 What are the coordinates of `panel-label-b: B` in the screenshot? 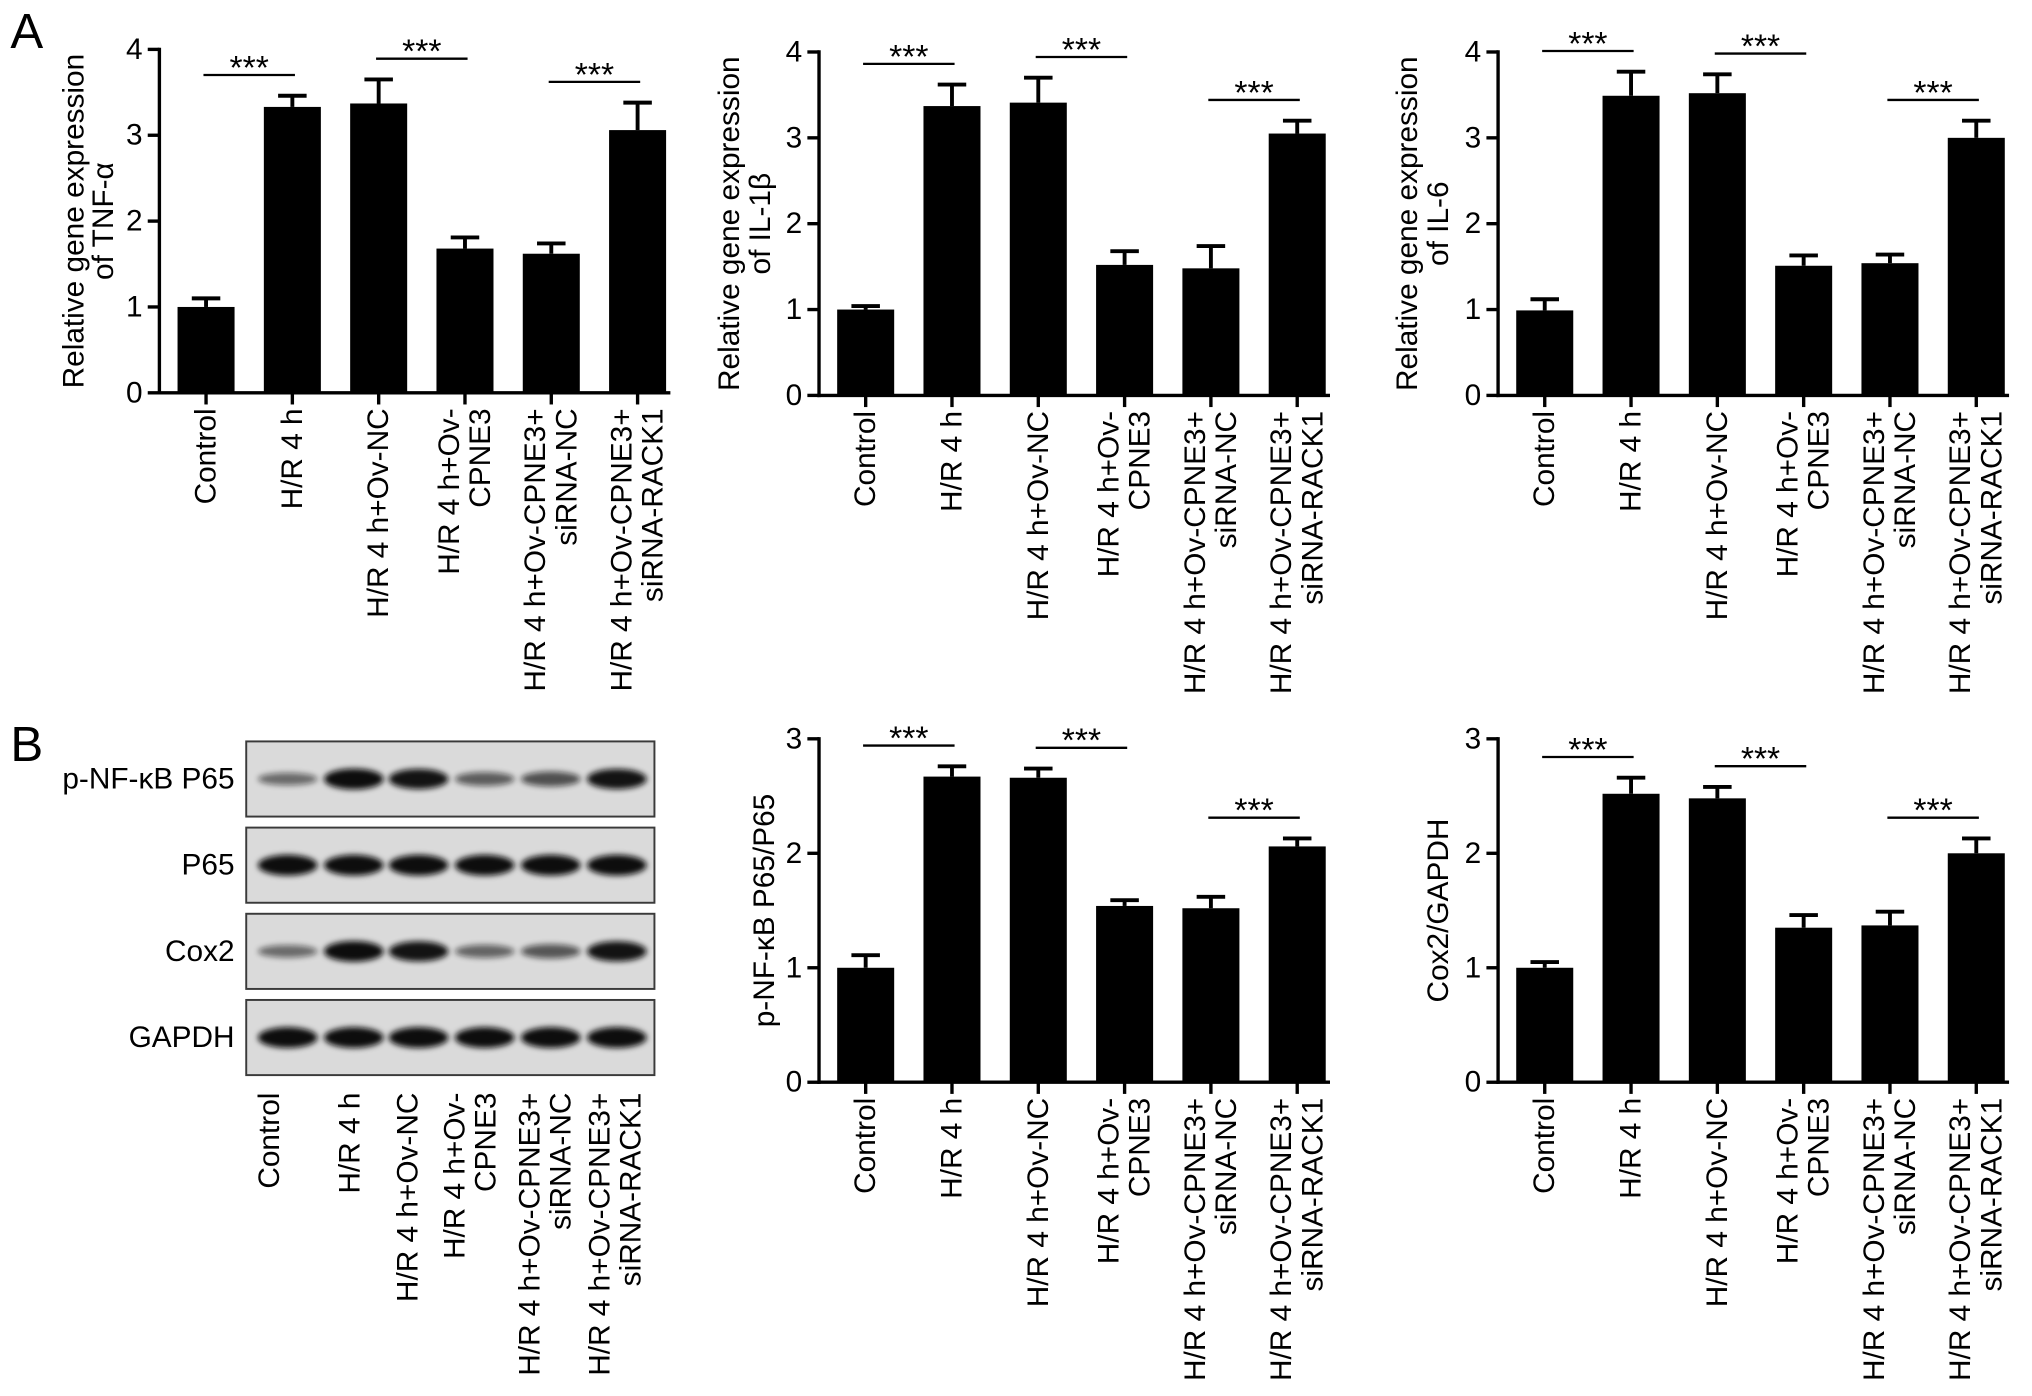 It's located at (26, 744).